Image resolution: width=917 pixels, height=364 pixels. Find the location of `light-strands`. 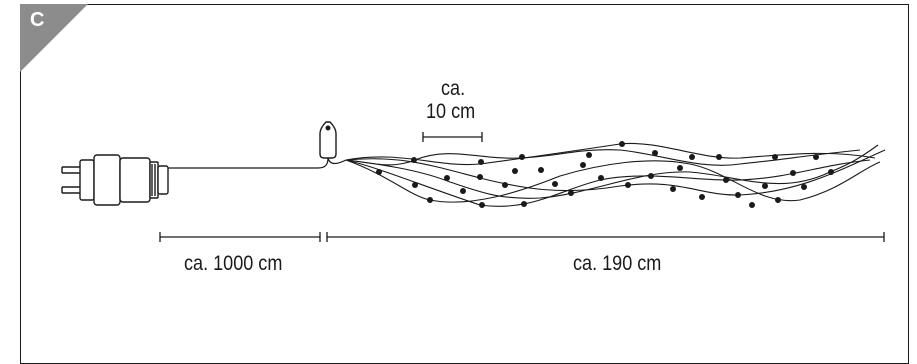

light-strands is located at coordinates (615, 174).